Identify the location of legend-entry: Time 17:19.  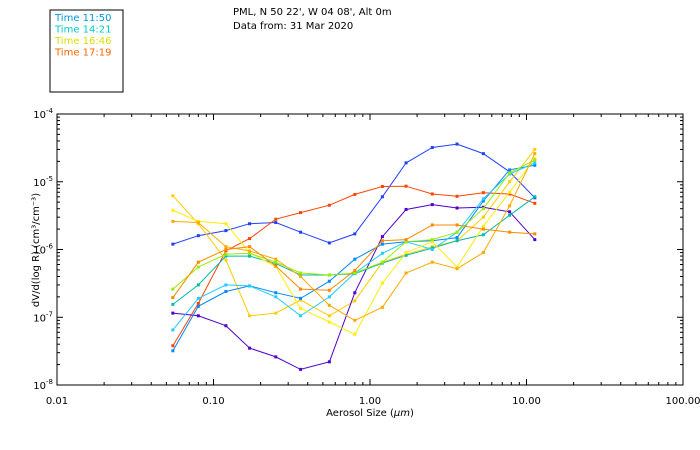
(82, 53).